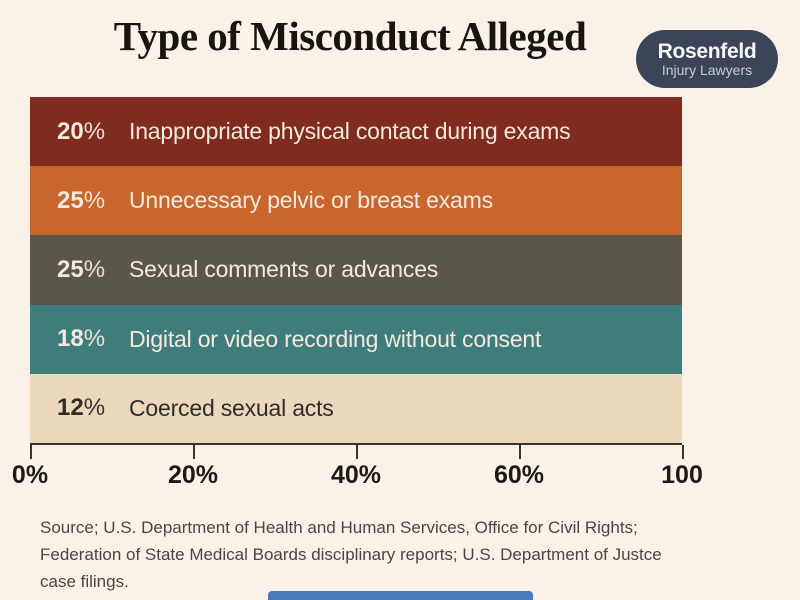 The image size is (800, 600). What do you see at coordinates (682, 474) in the screenshot?
I see `axis-tick-label: 100` at bounding box center [682, 474].